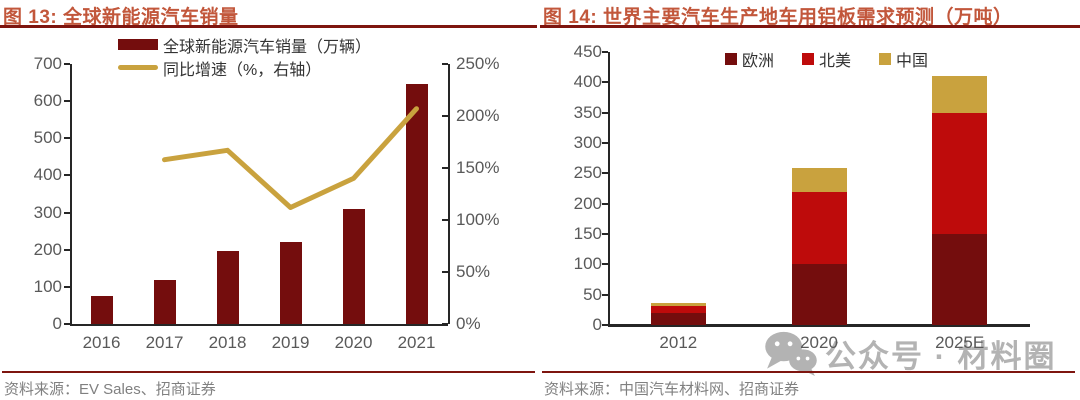 This screenshot has width=1080, height=400. I want to click on secondary-y-axis-label: 0%, so click(468, 323).